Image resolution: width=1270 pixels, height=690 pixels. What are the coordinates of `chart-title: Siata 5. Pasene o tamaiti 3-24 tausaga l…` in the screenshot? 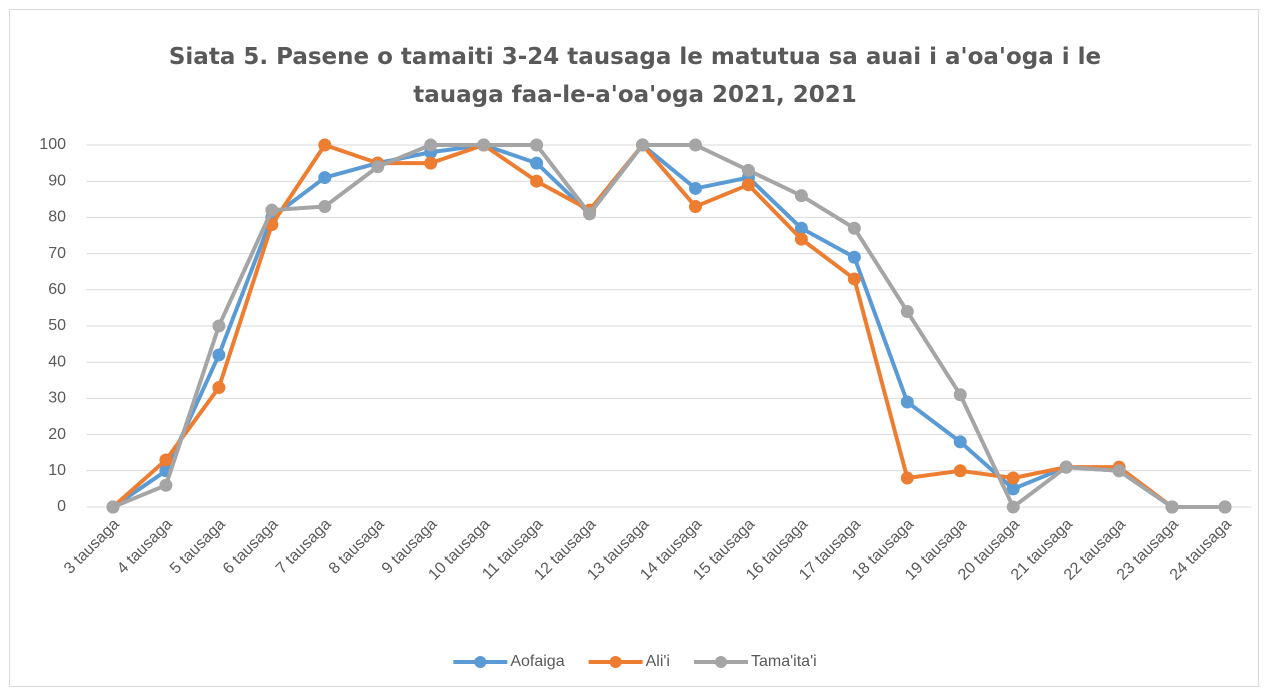 It's located at (635, 76).